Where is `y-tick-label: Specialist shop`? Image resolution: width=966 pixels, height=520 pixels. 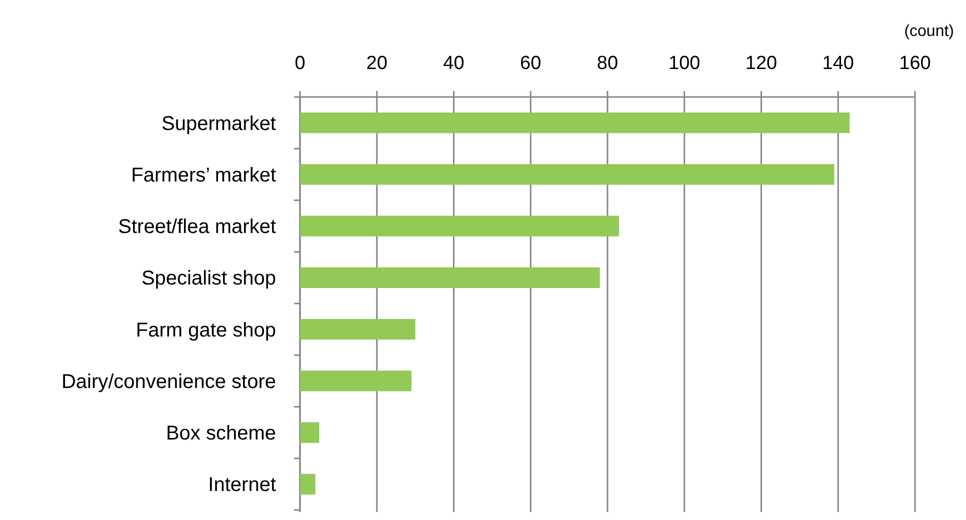
y-tick-label: Specialist shop is located at coordinates (208, 279).